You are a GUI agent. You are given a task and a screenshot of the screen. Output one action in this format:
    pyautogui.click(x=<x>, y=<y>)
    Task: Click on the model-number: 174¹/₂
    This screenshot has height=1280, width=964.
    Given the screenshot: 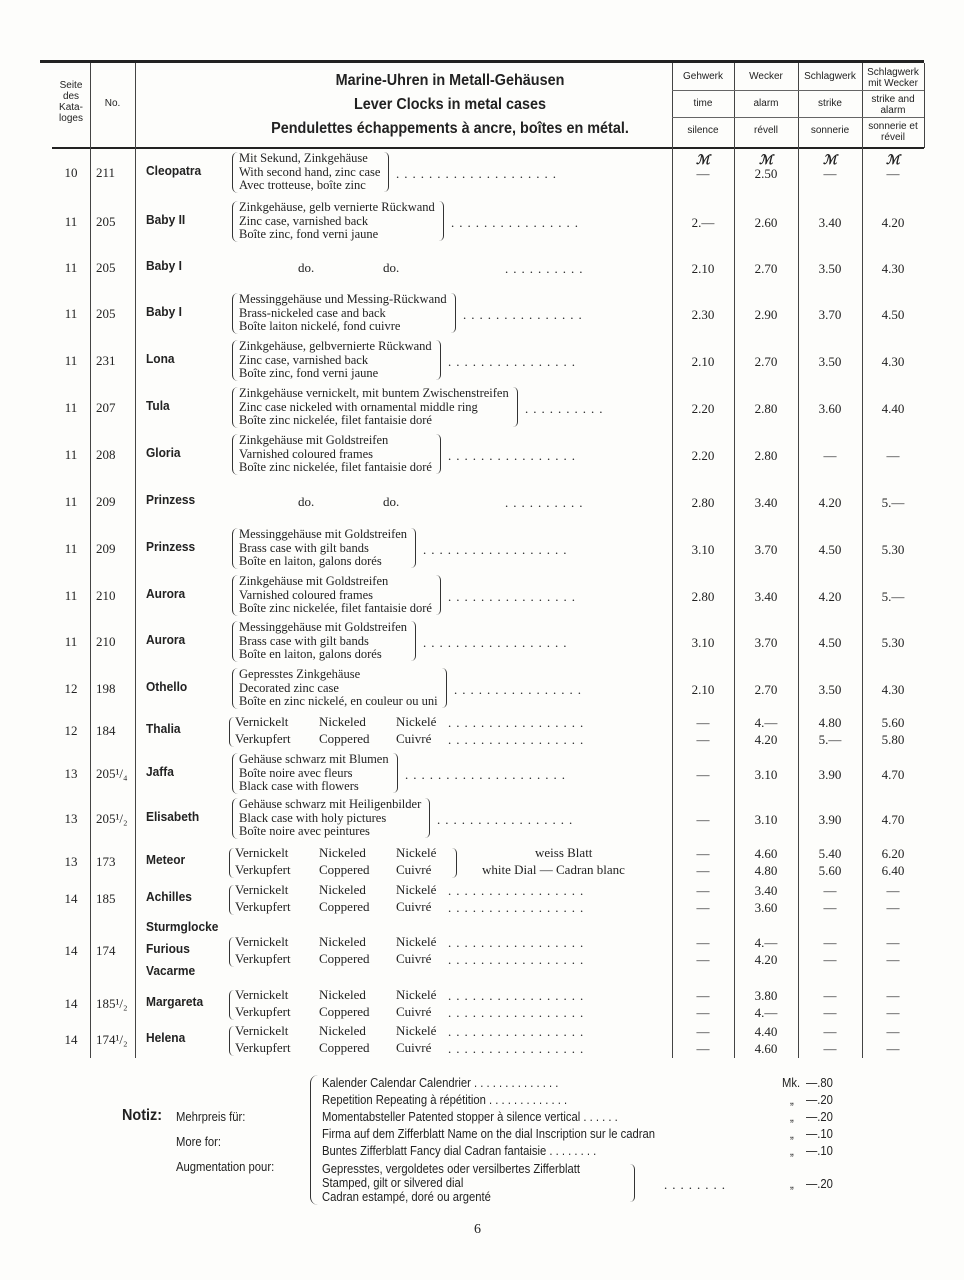 What is the action you would take?
    pyautogui.click(x=112, y=1039)
    